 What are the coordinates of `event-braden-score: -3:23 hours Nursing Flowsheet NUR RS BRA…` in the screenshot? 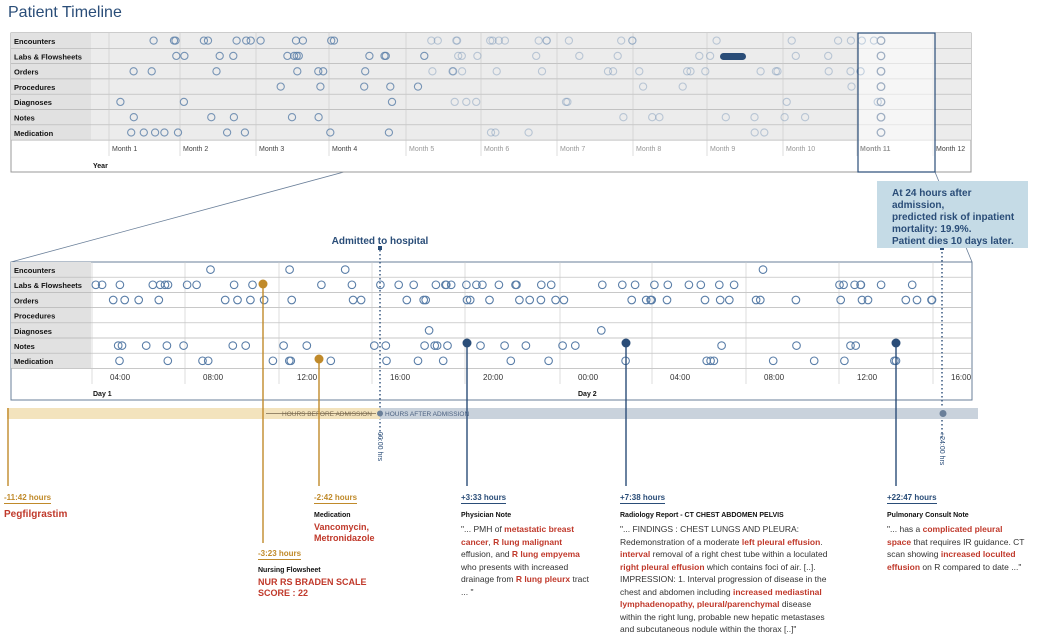 It's located at (313, 571).